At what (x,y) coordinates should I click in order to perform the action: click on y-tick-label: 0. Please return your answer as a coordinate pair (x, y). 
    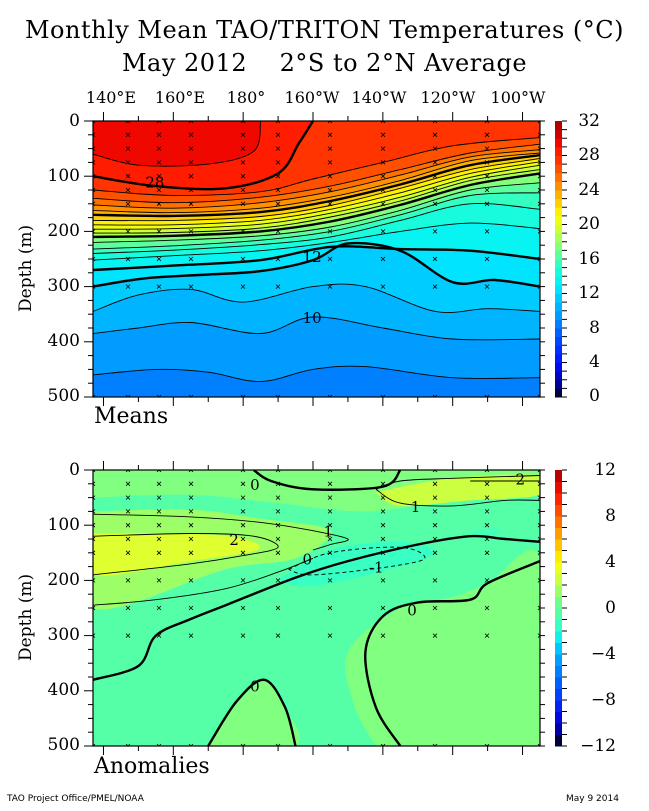
    Looking at the image, I should click on (74, 121).